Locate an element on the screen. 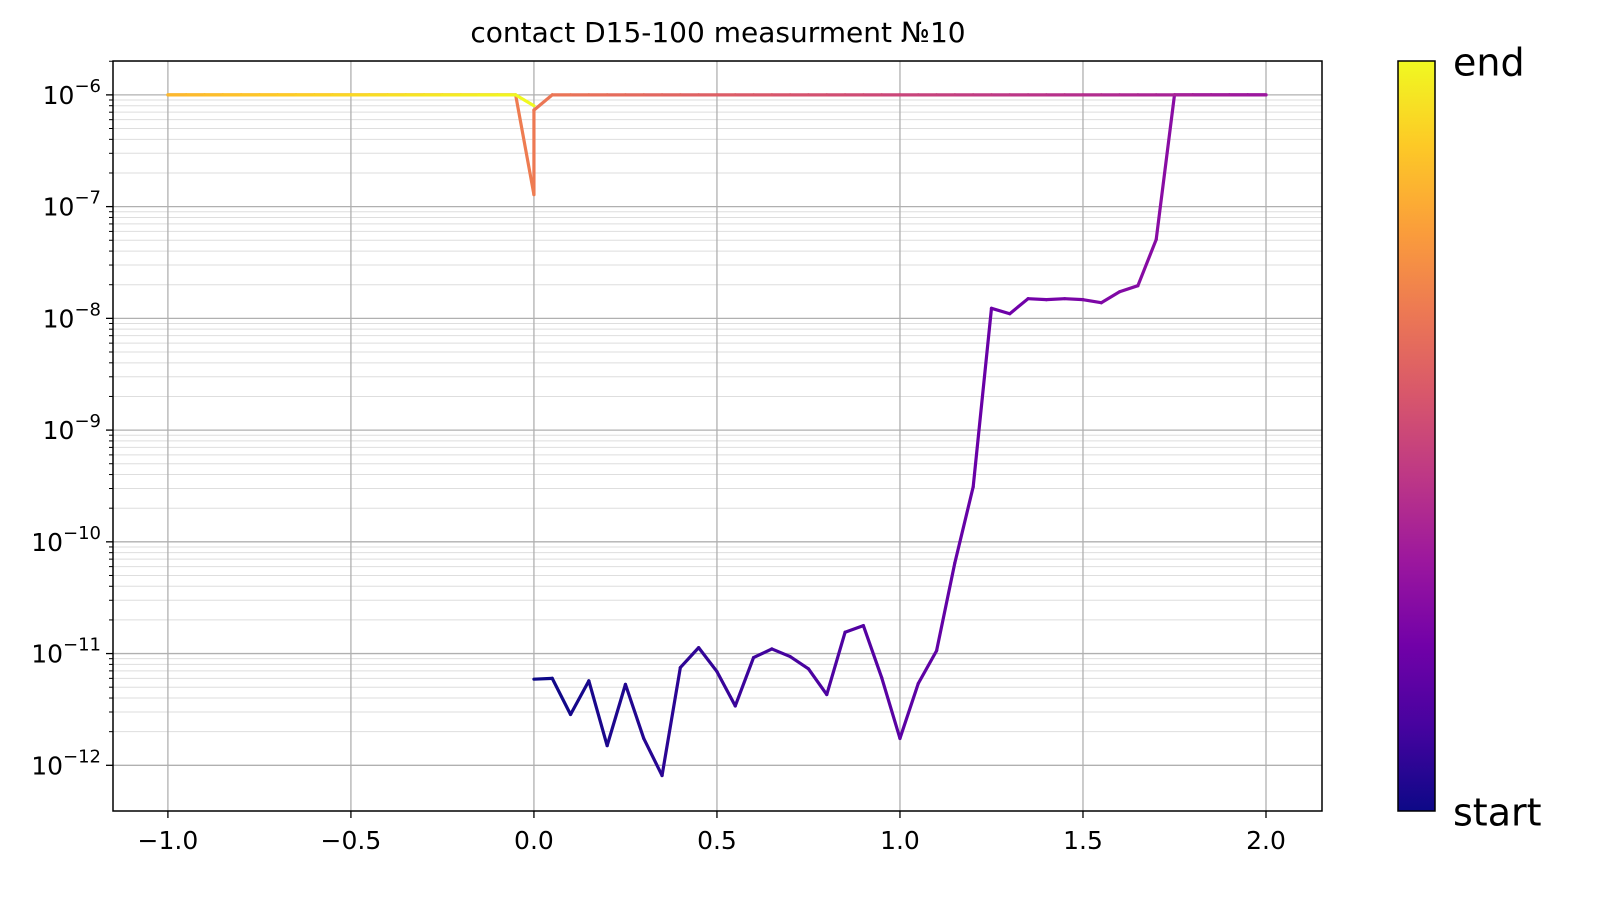  y-tick-label: 10⁻¹⁰ is located at coordinates (66, 540).